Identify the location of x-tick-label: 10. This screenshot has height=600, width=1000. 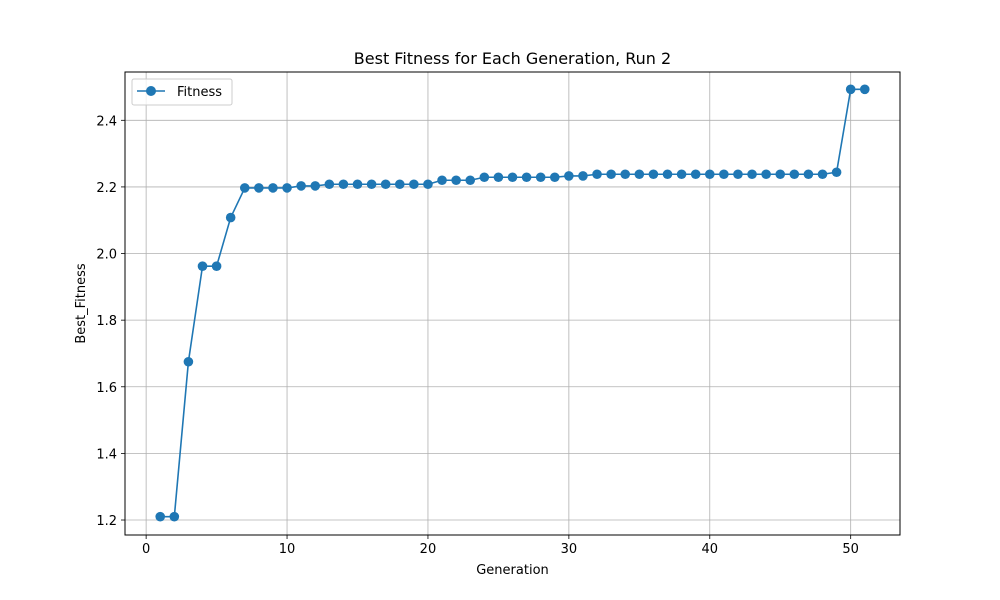
(287, 549).